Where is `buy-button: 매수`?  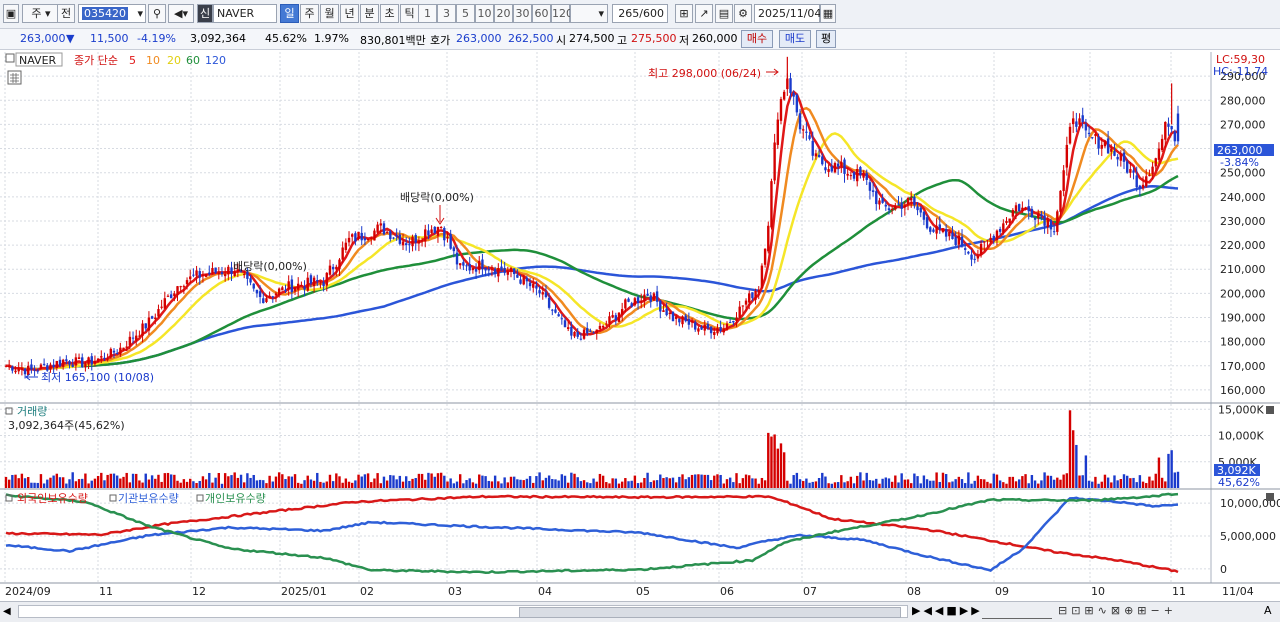 buy-button: 매수 is located at coordinates (757, 39).